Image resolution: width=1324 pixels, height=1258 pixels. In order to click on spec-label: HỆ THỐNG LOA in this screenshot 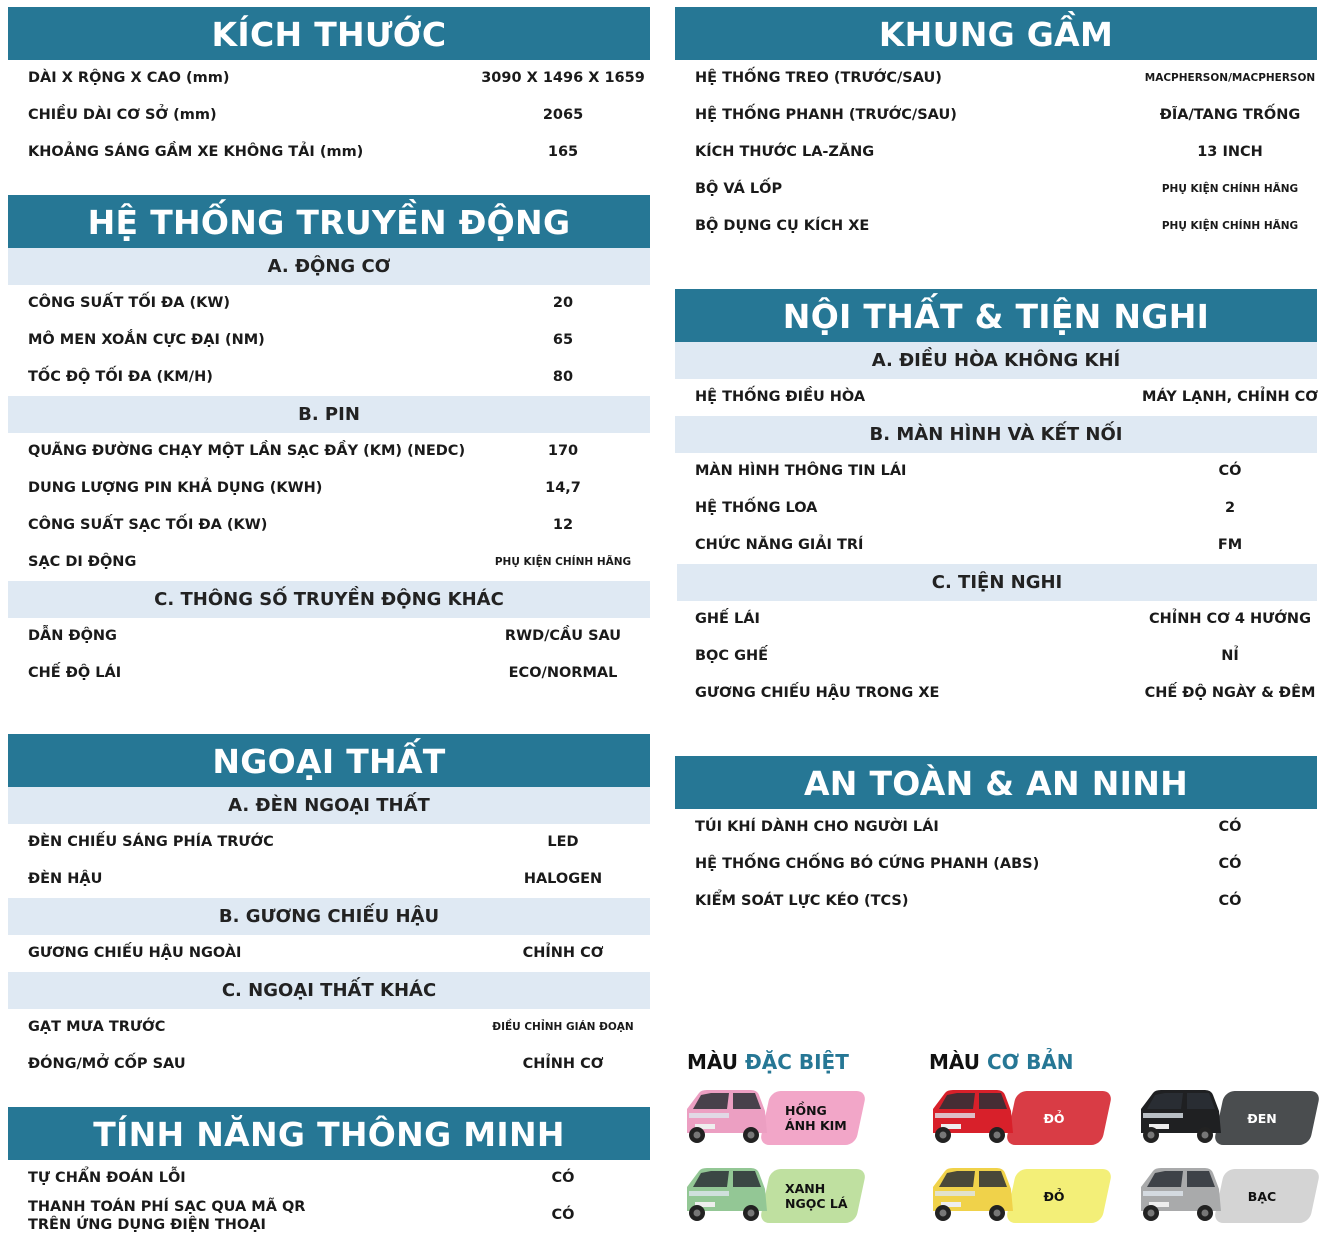, I will do `click(756, 508)`.